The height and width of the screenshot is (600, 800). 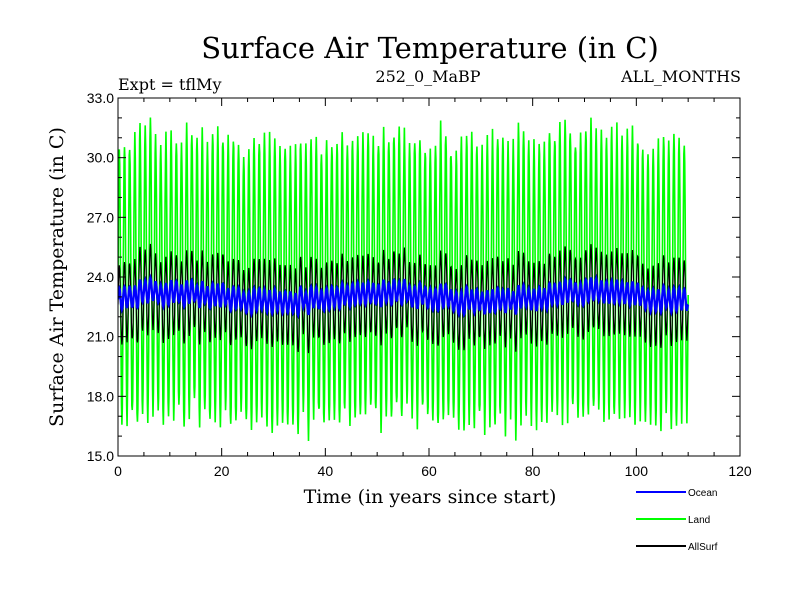 What do you see at coordinates (100, 158) in the screenshot?
I see `y-tick-label: 30.0` at bounding box center [100, 158].